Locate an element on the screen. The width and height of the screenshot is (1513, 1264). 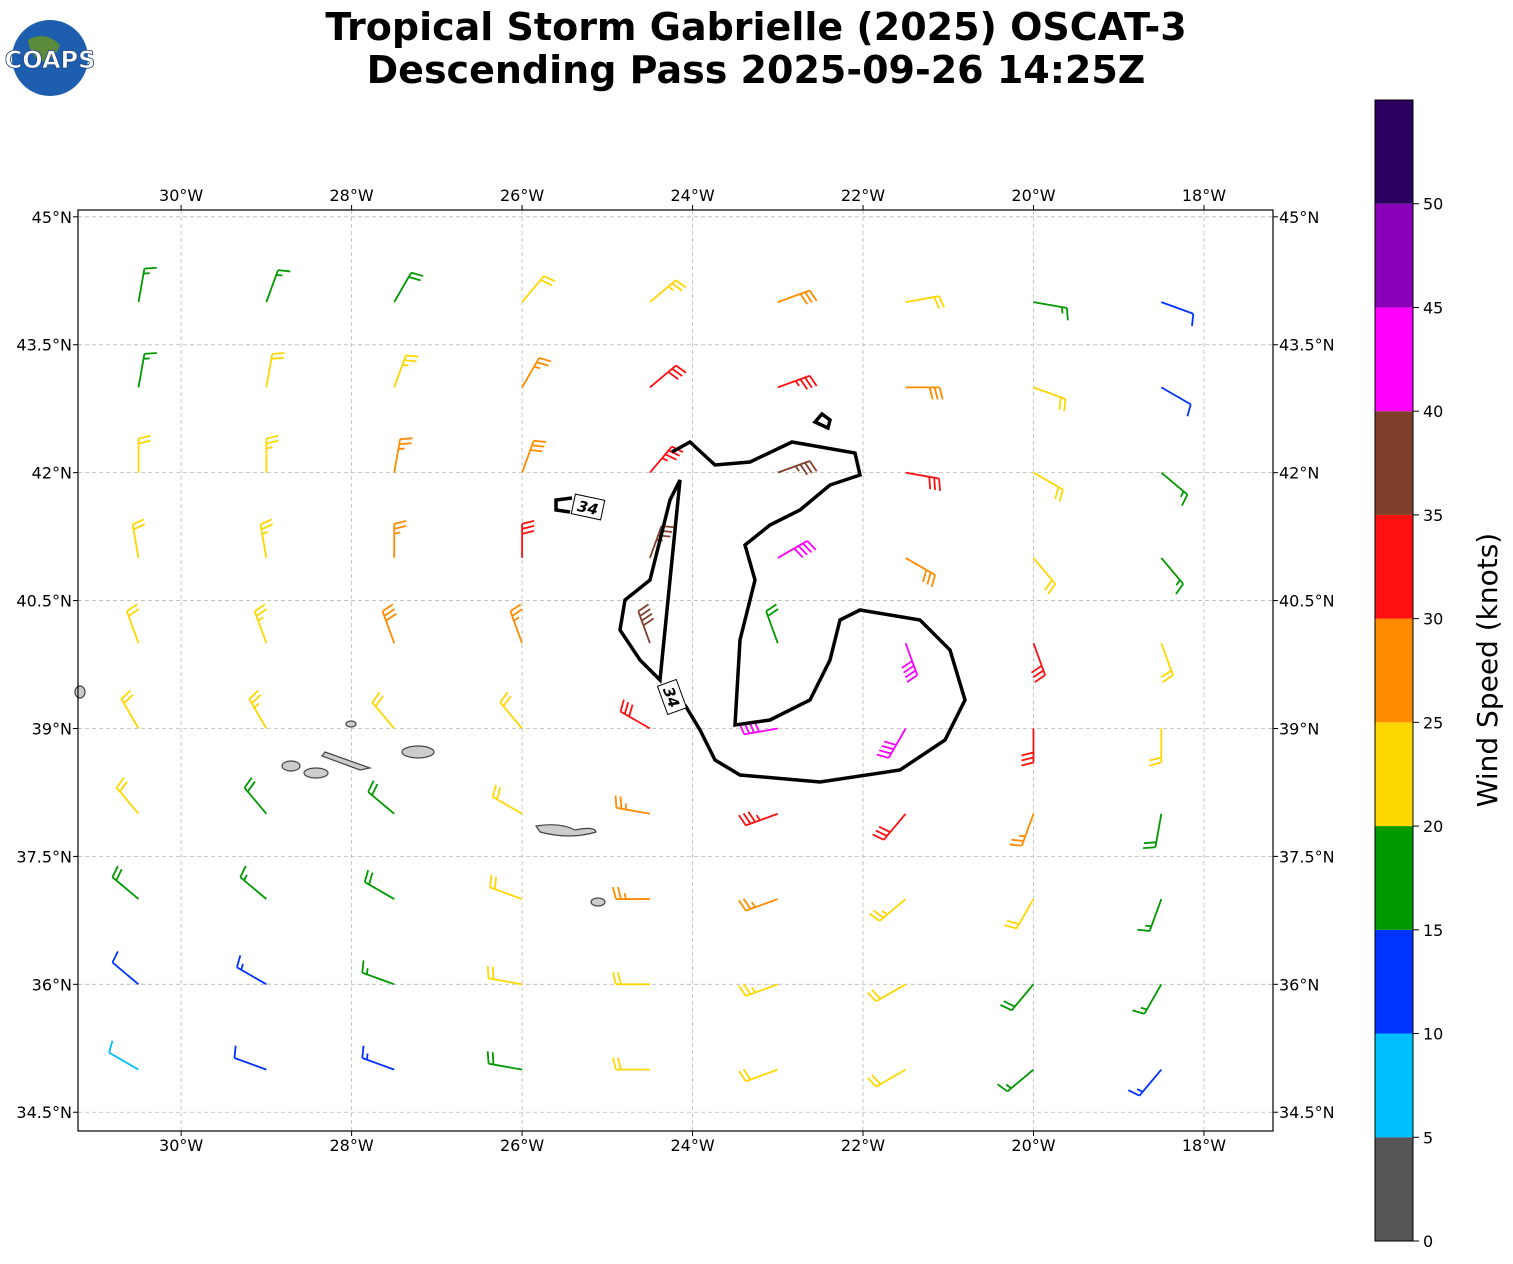
x-tick-label: 24°W is located at coordinates (692, 195).